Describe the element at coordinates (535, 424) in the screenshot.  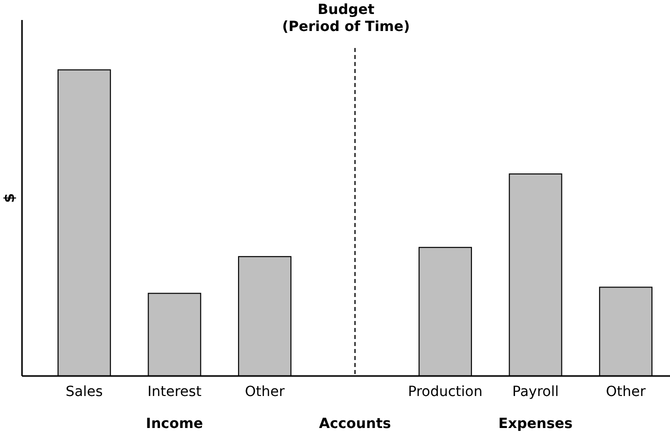
I see `text: Expenses` at that location.